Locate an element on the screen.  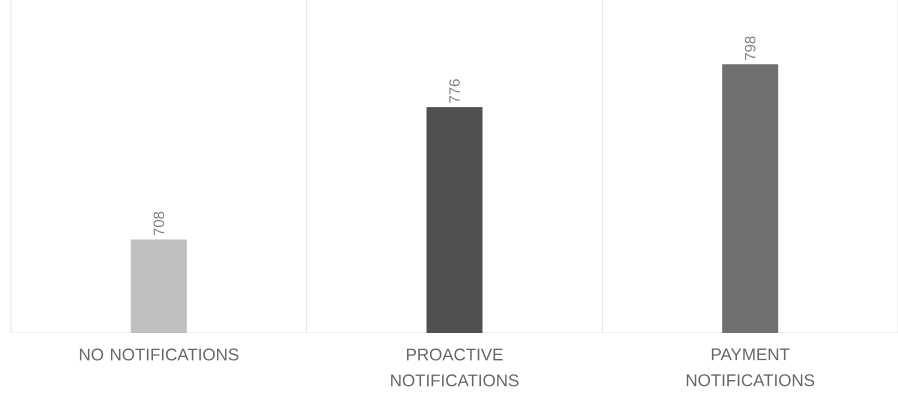
data-label: 798 is located at coordinates (750, 48).